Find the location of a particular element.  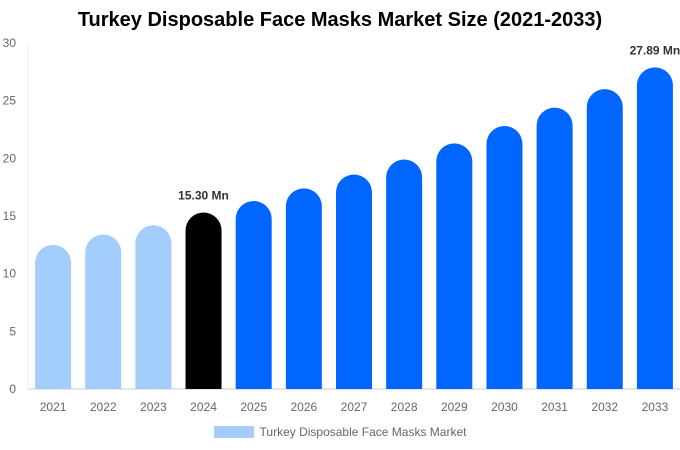

legend-swatch is located at coordinates (233, 432).